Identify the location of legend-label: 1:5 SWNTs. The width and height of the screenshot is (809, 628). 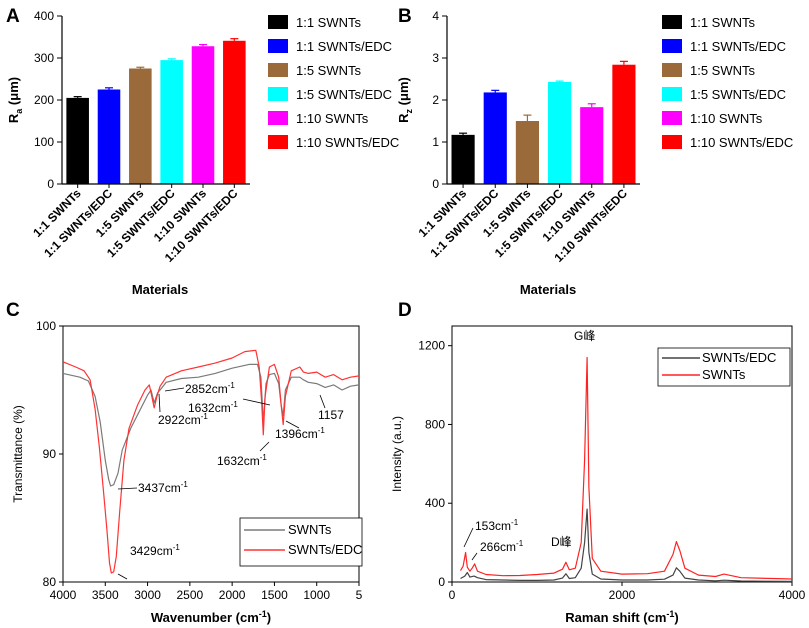
(723, 70).